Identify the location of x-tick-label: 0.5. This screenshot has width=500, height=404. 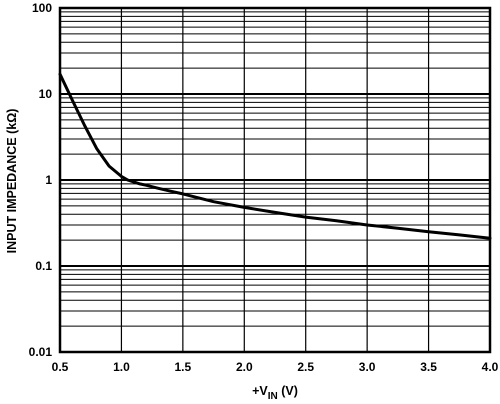
(60, 367).